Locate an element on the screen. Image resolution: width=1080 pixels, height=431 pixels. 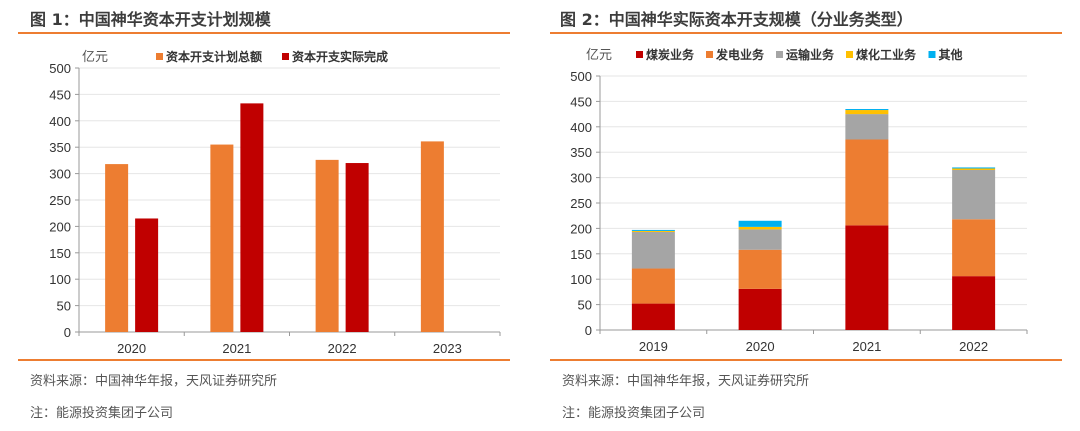
bar-segment-其他-2020 is located at coordinates (760, 223).